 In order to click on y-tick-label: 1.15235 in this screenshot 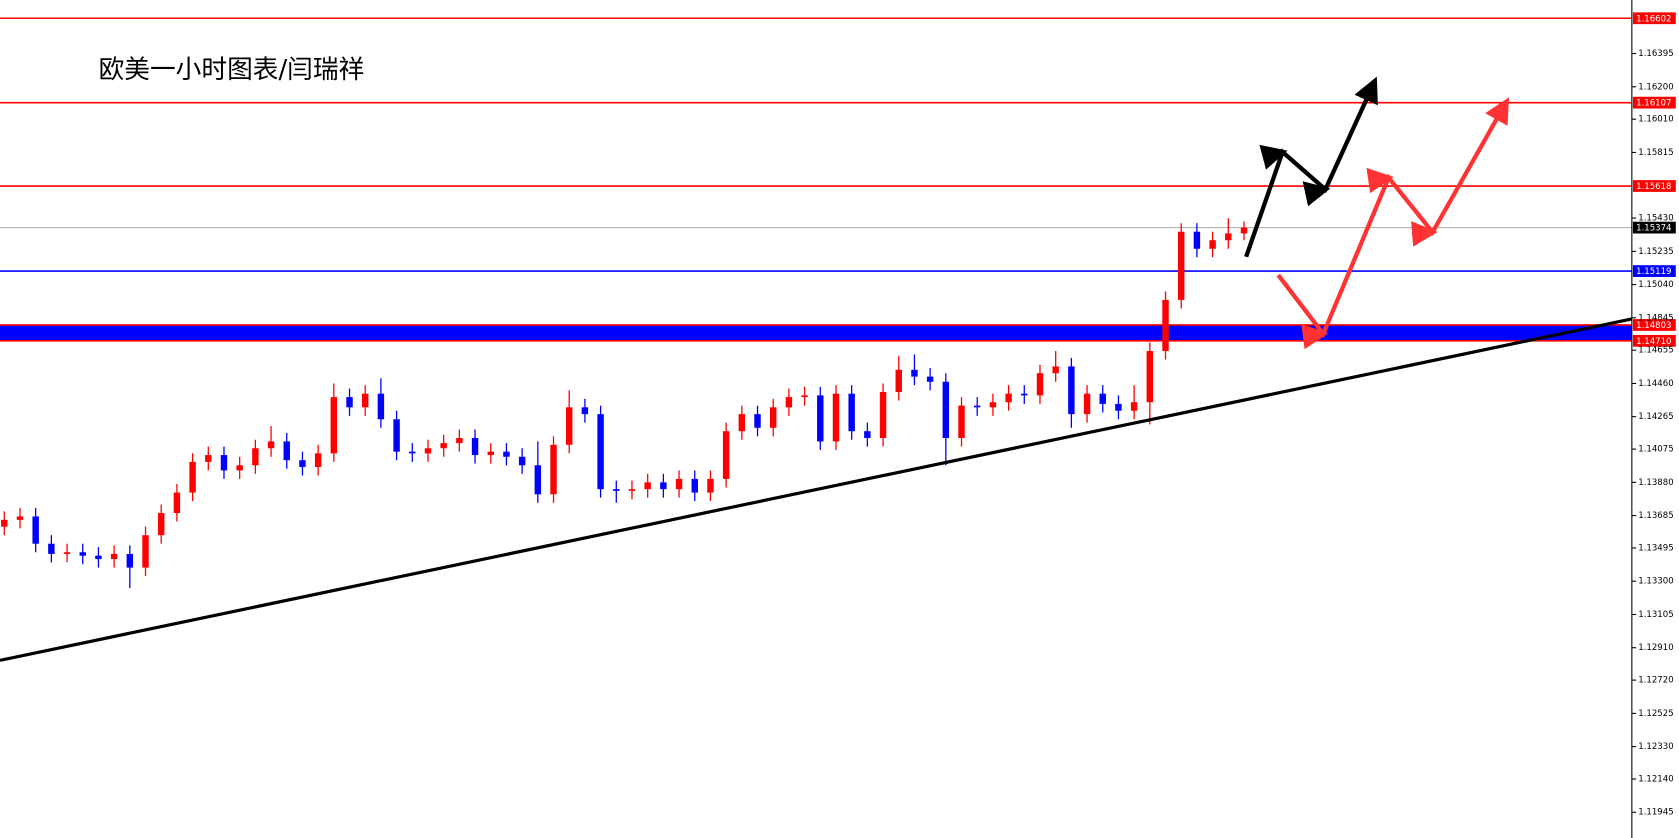, I will do `click(1655, 252)`.